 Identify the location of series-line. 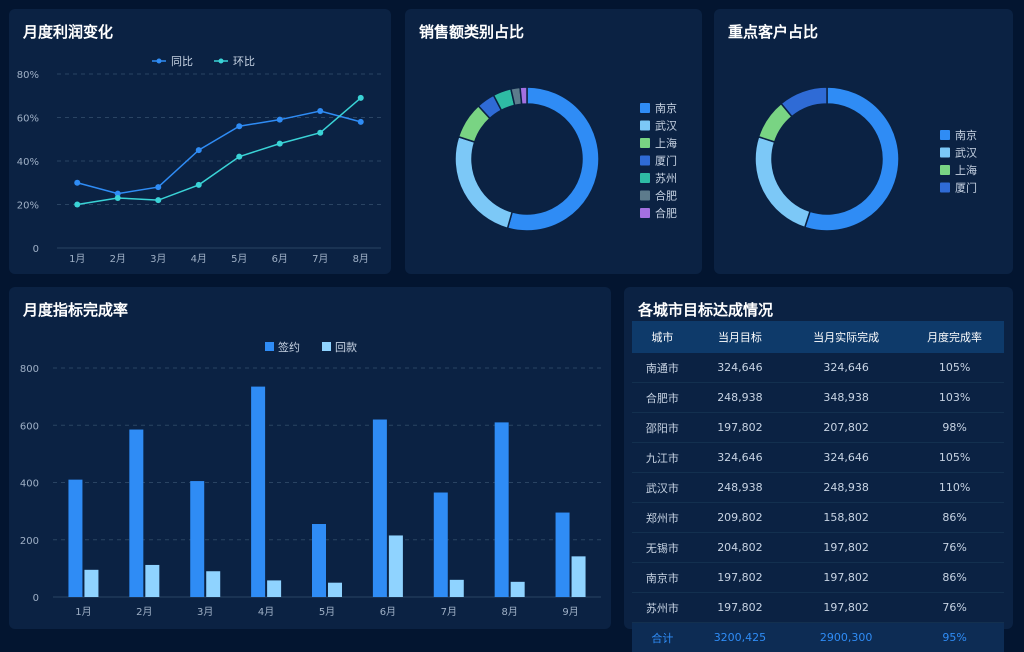
(219, 152).